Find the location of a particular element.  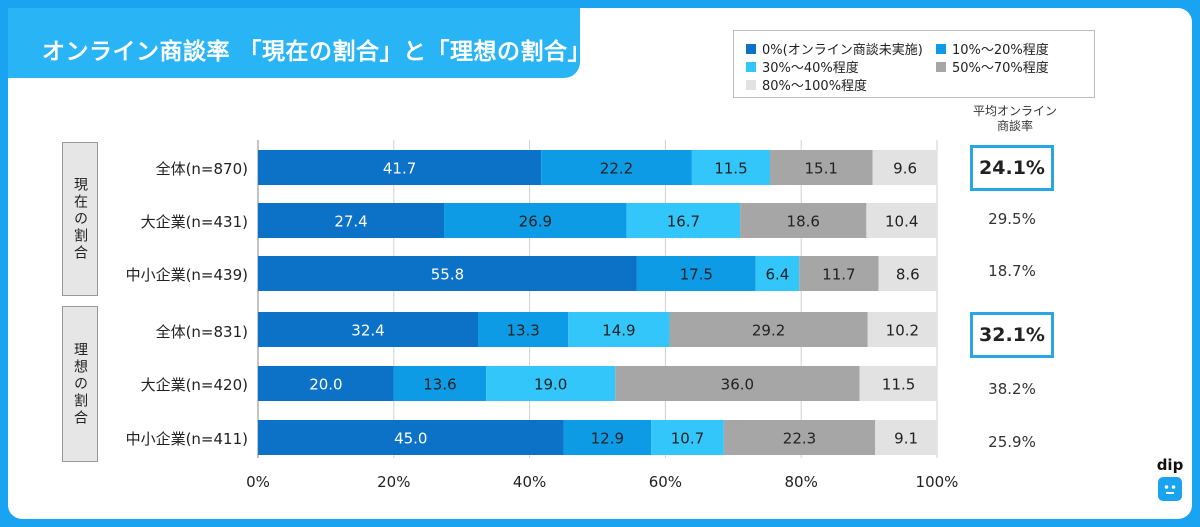

bar-value-label-4-2: 19.0 is located at coordinates (550, 385).